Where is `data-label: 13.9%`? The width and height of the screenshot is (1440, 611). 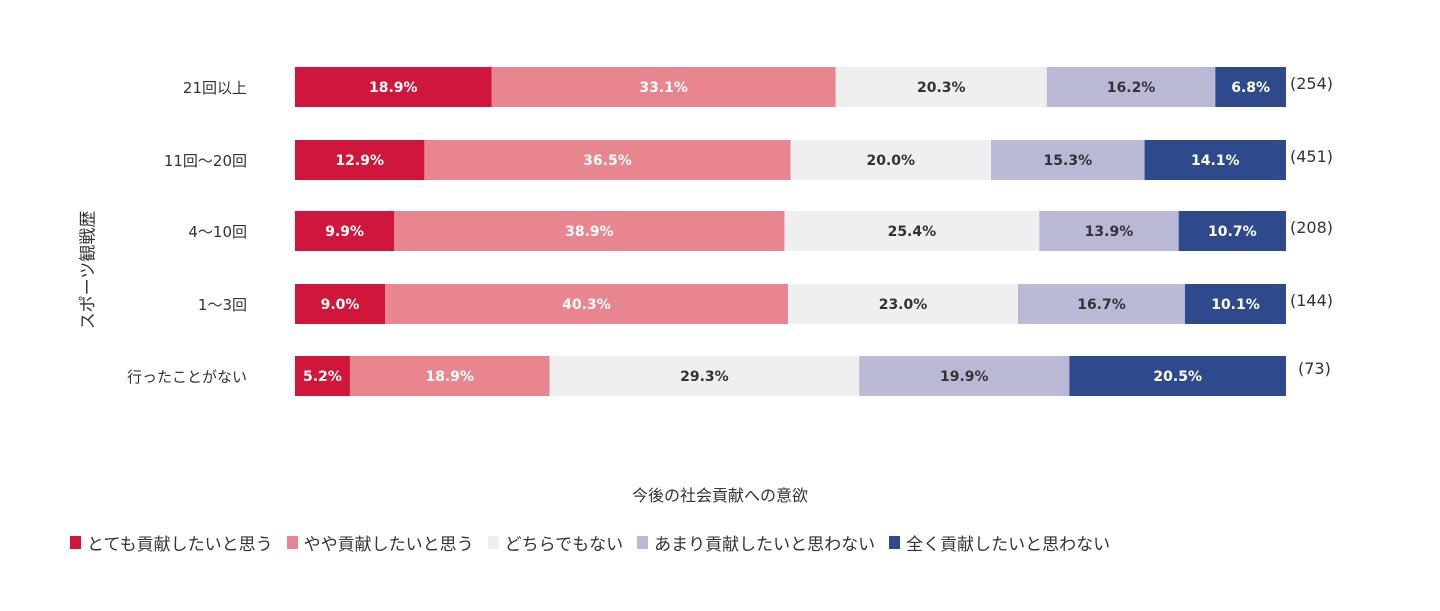
data-label: 13.9% is located at coordinates (1109, 232).